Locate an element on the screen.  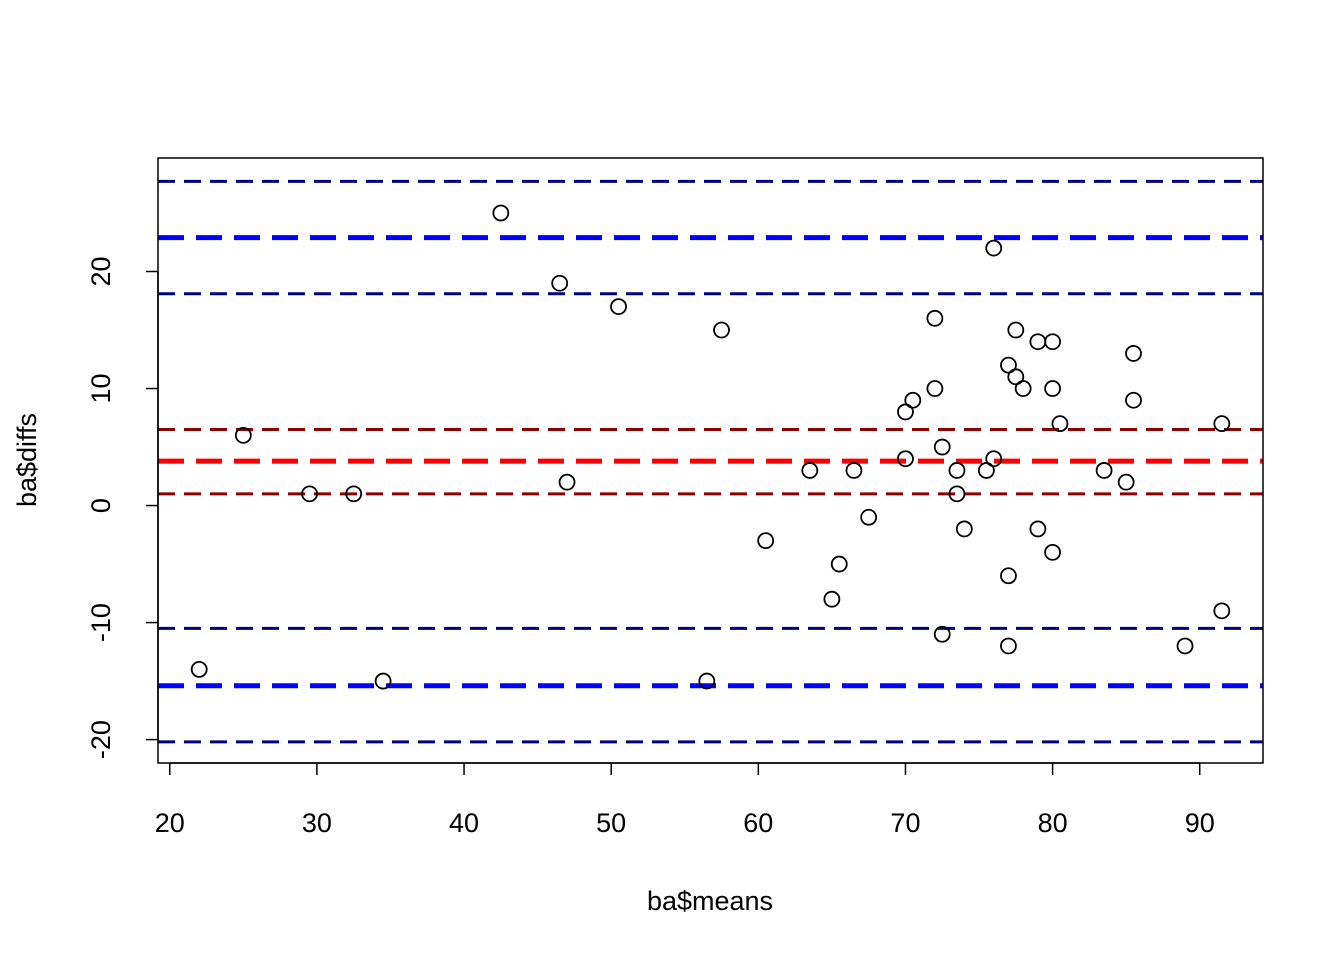
x-axis-label: ba$means is located at coordinates (710, 901).